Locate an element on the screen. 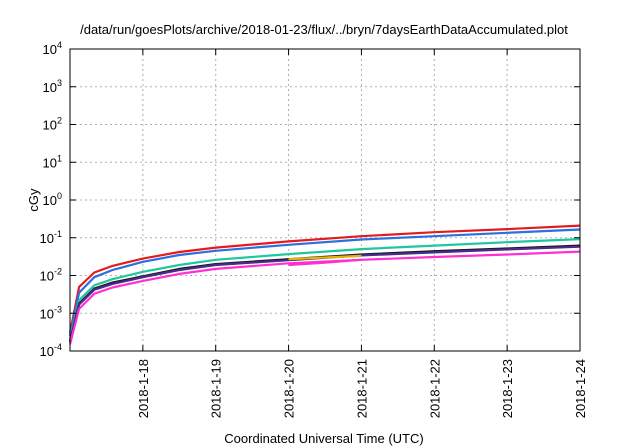  x-tick-label: 2018-1-21 is located at coordinates (361, 388).